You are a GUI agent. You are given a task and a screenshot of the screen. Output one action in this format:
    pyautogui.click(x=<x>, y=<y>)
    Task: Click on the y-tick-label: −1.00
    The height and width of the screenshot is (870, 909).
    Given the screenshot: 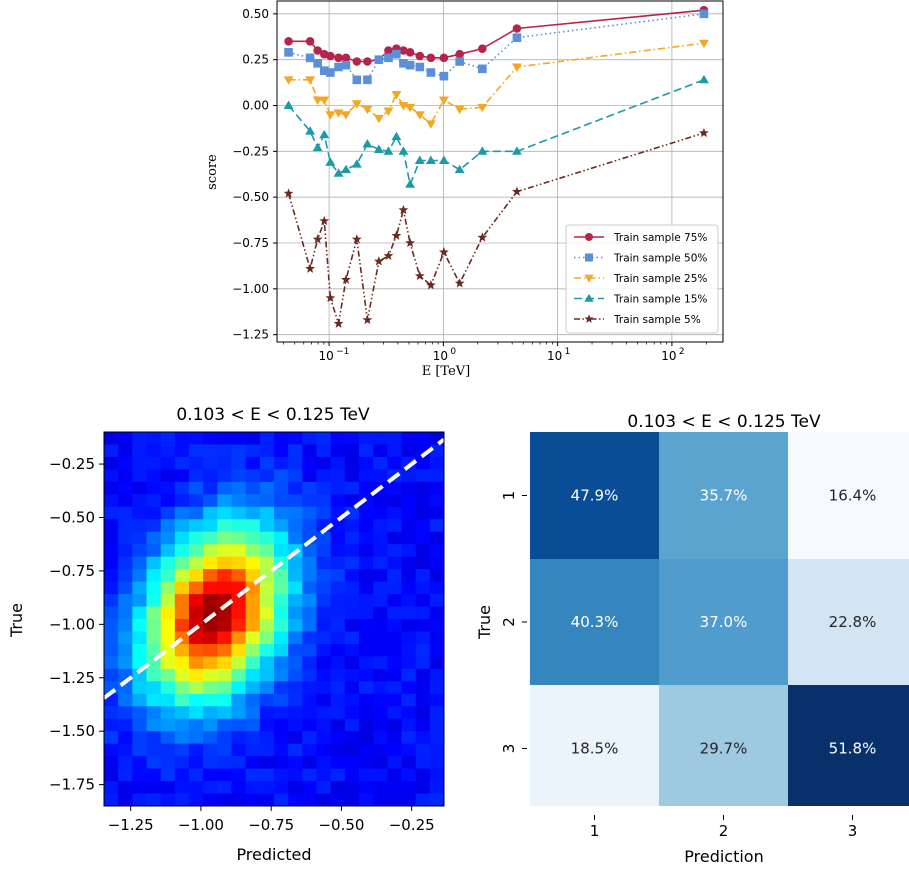 What is the action you would take?
    pyautogui.click(x=72, y=624)
    